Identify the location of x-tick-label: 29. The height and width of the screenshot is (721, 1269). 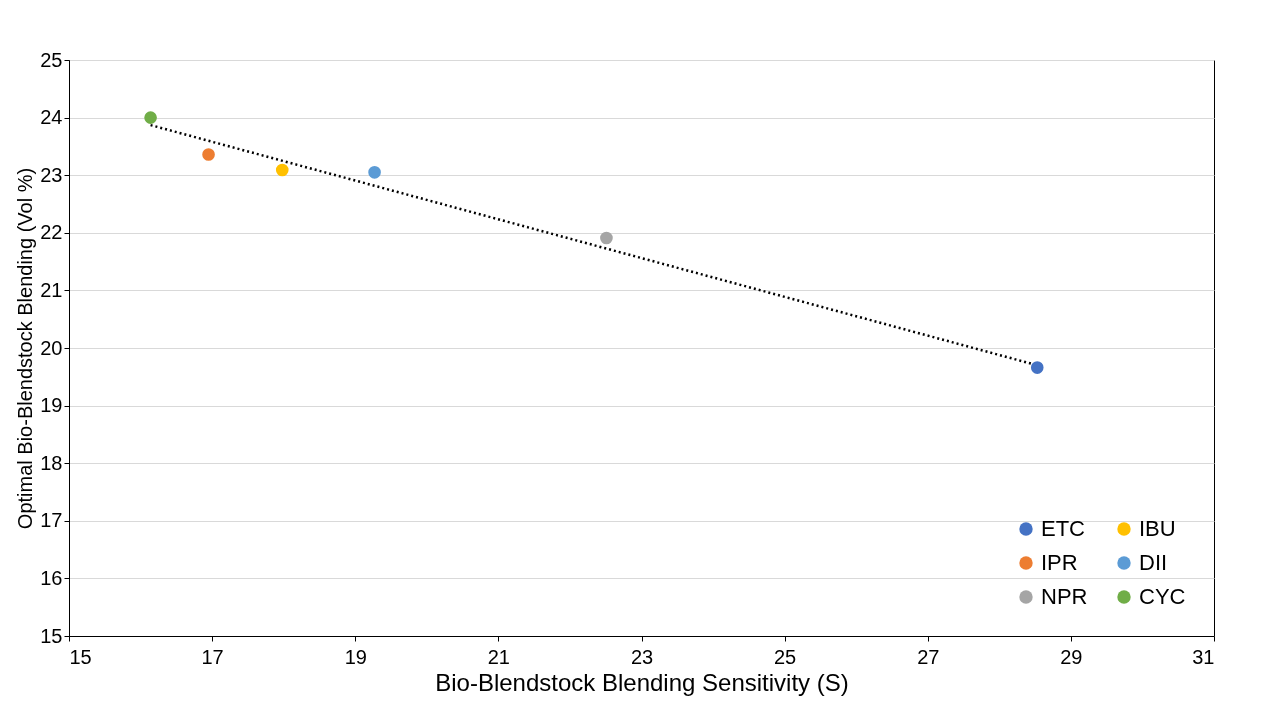
(1071, 656).